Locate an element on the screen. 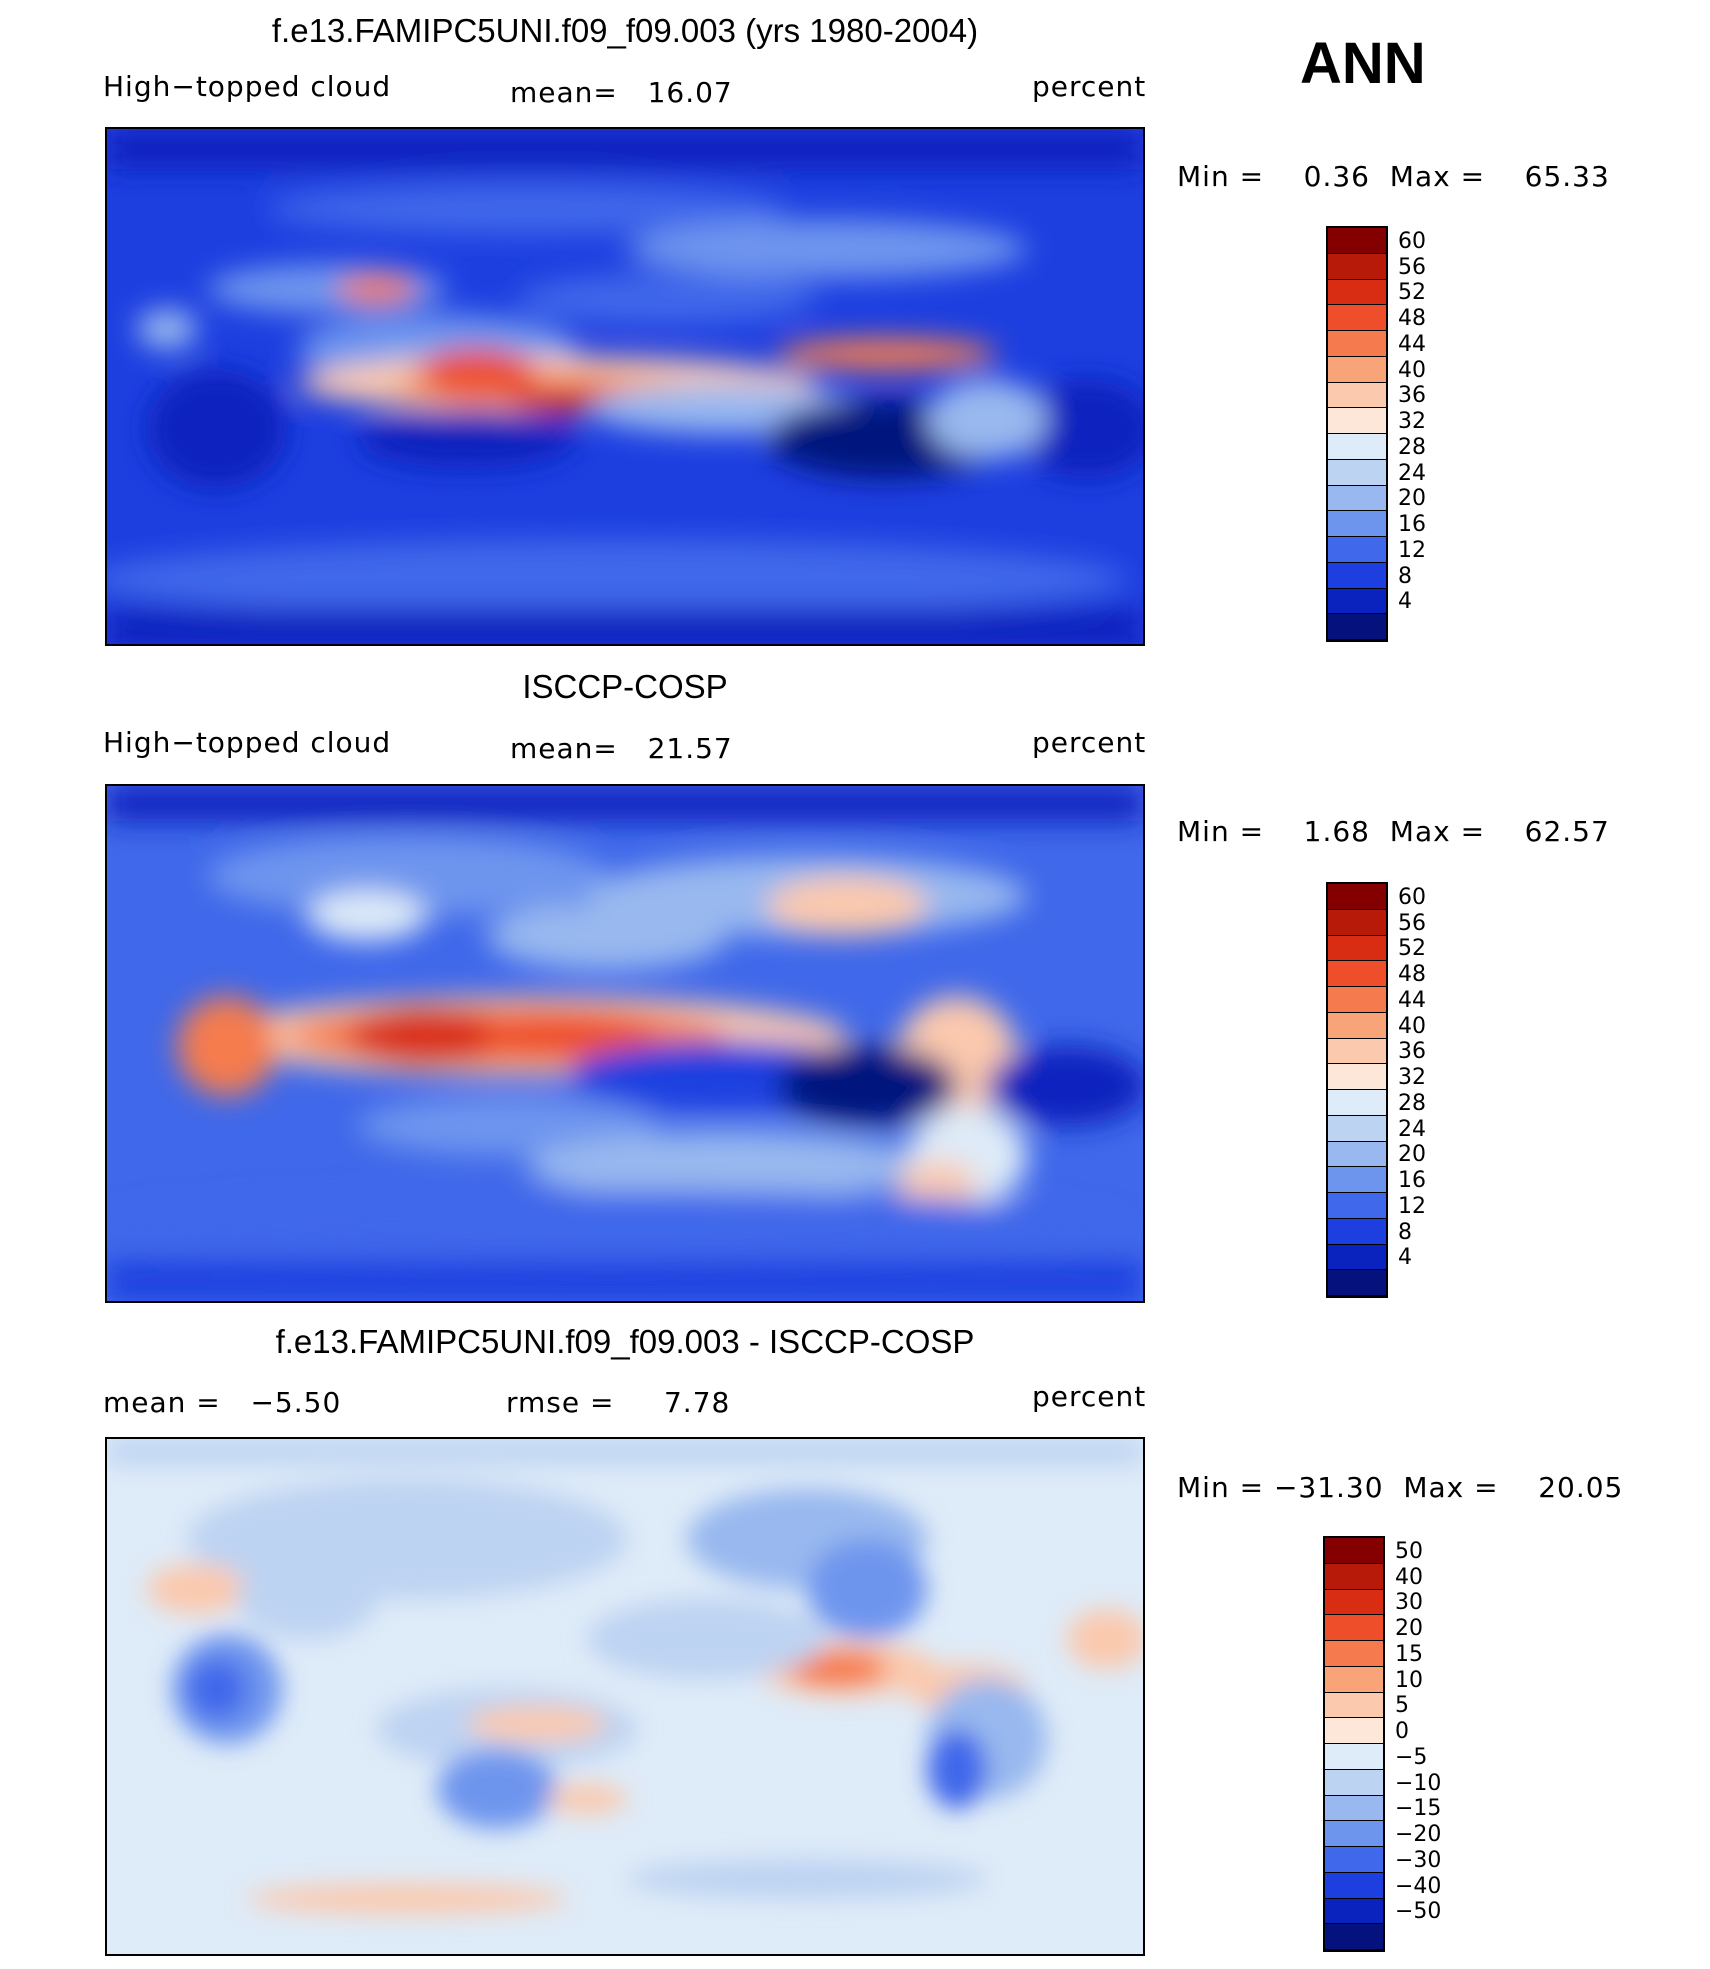 The height and width of the screenshot is (1969, 1710). colorbar-tick-label: 56 is located at coordinates (1412, 267).